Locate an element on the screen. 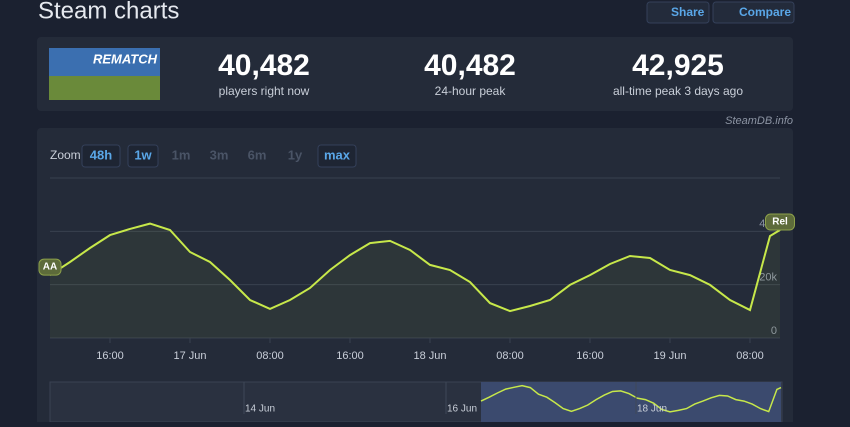 The image size is (850, 427). annotation-label: AA is located at coordinates (50, 267).